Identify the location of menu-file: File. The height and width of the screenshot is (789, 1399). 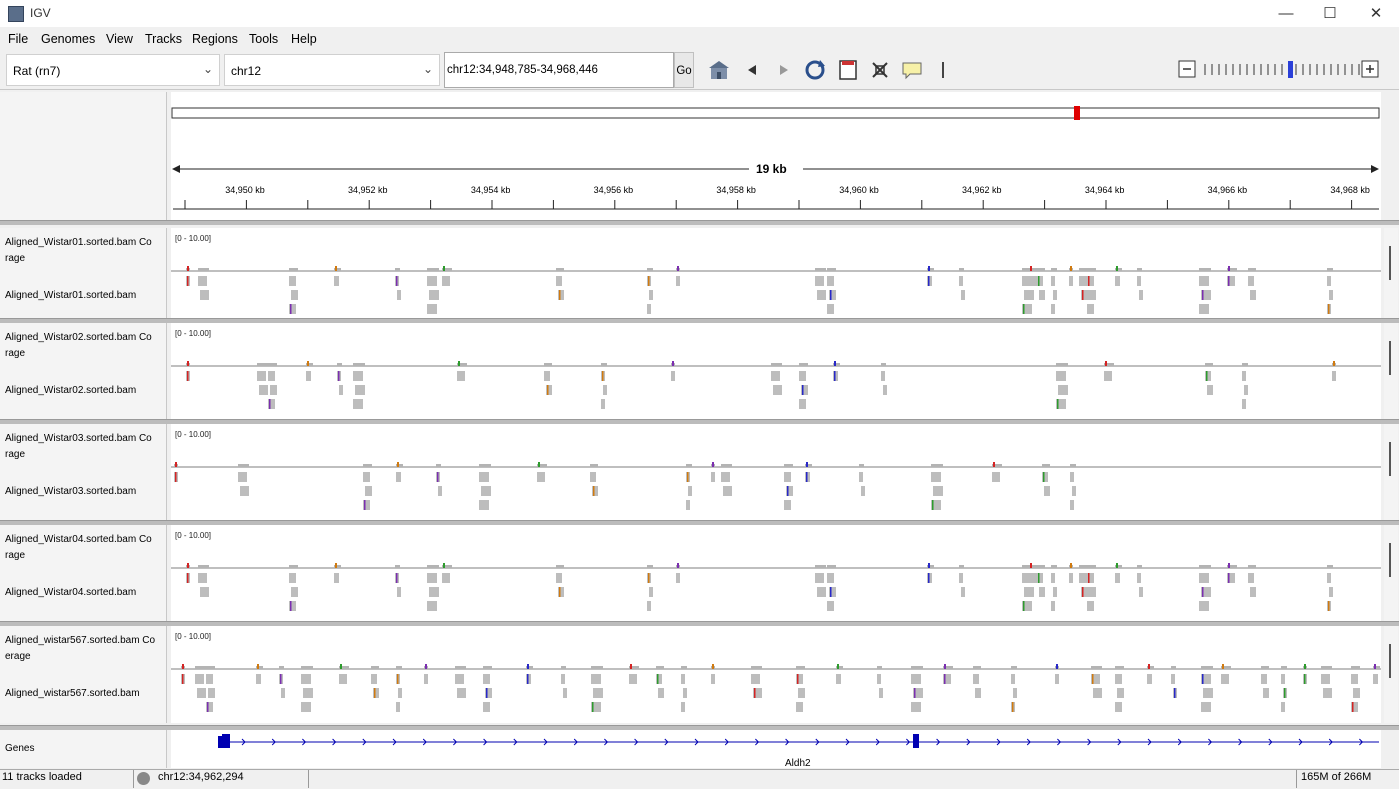
(18, 39).